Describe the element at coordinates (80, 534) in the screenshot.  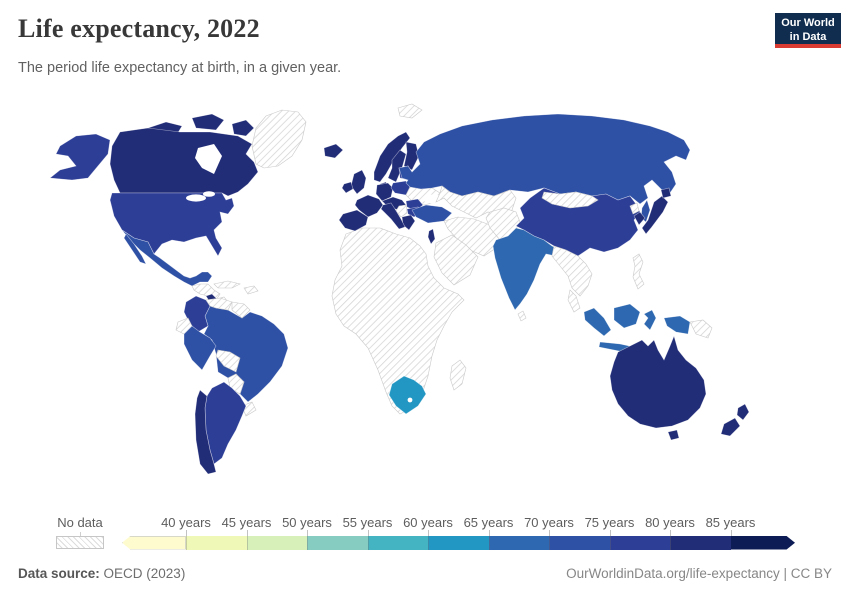
I see `no-data-tick` at that location.